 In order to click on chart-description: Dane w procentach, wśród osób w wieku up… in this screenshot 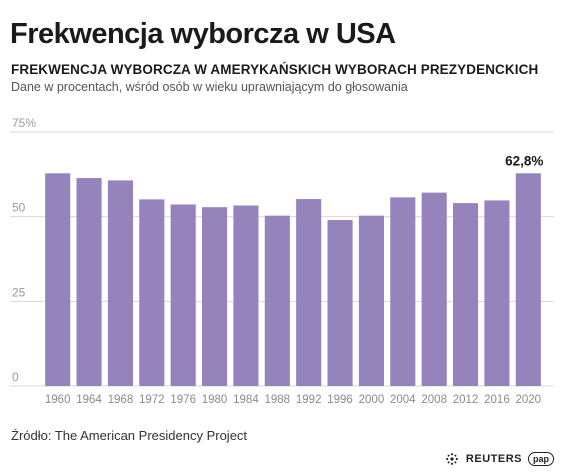, I will do `click(209, 87)`.